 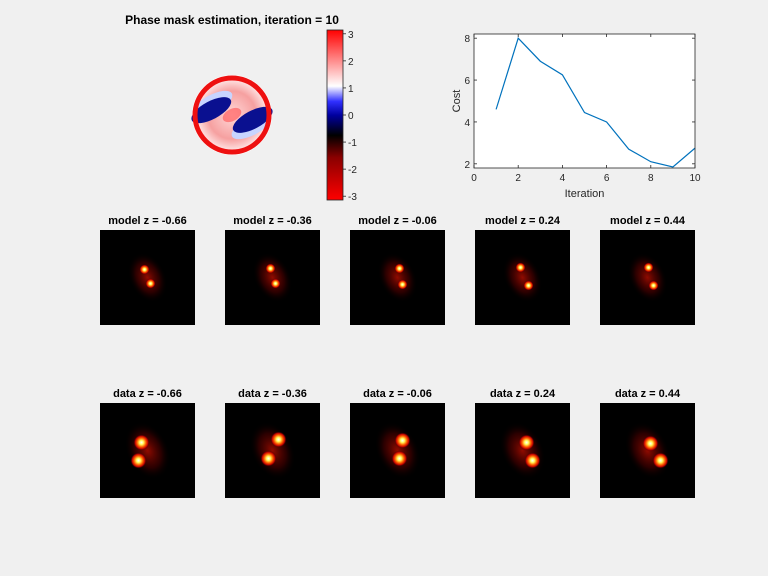 What do you see at coordinates (595, 102) in the screenshot?
I see `cost-series-line` at bounding box center [595, 102].